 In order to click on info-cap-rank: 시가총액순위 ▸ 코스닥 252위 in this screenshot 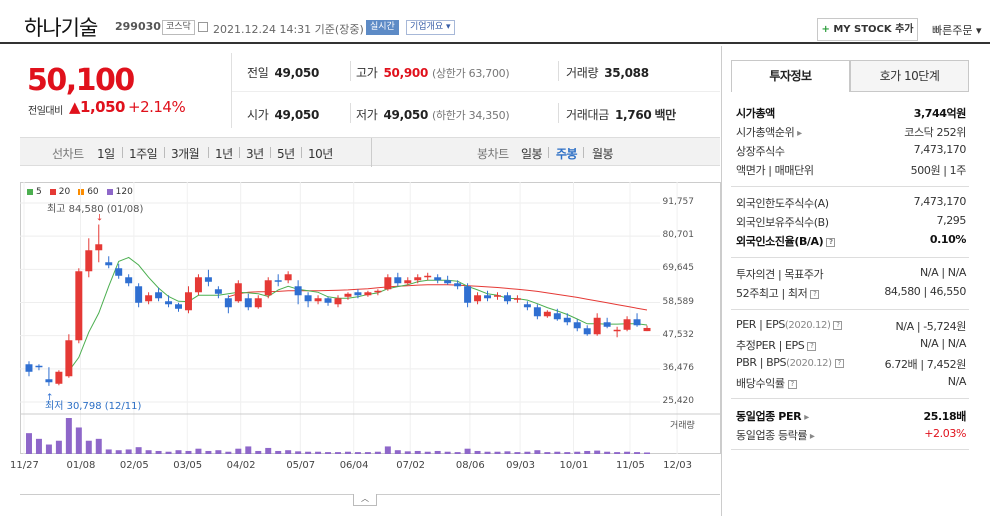, I will do `click(851, 132)`.